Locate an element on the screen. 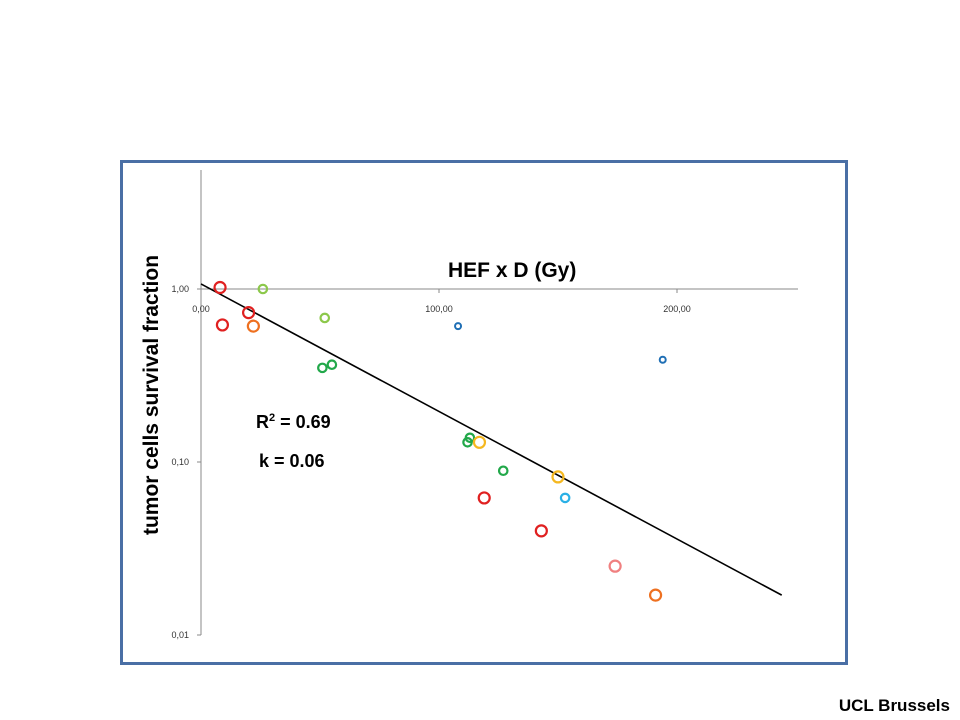  x-tick-label: 200,00 is located at coordinates (677, 309).